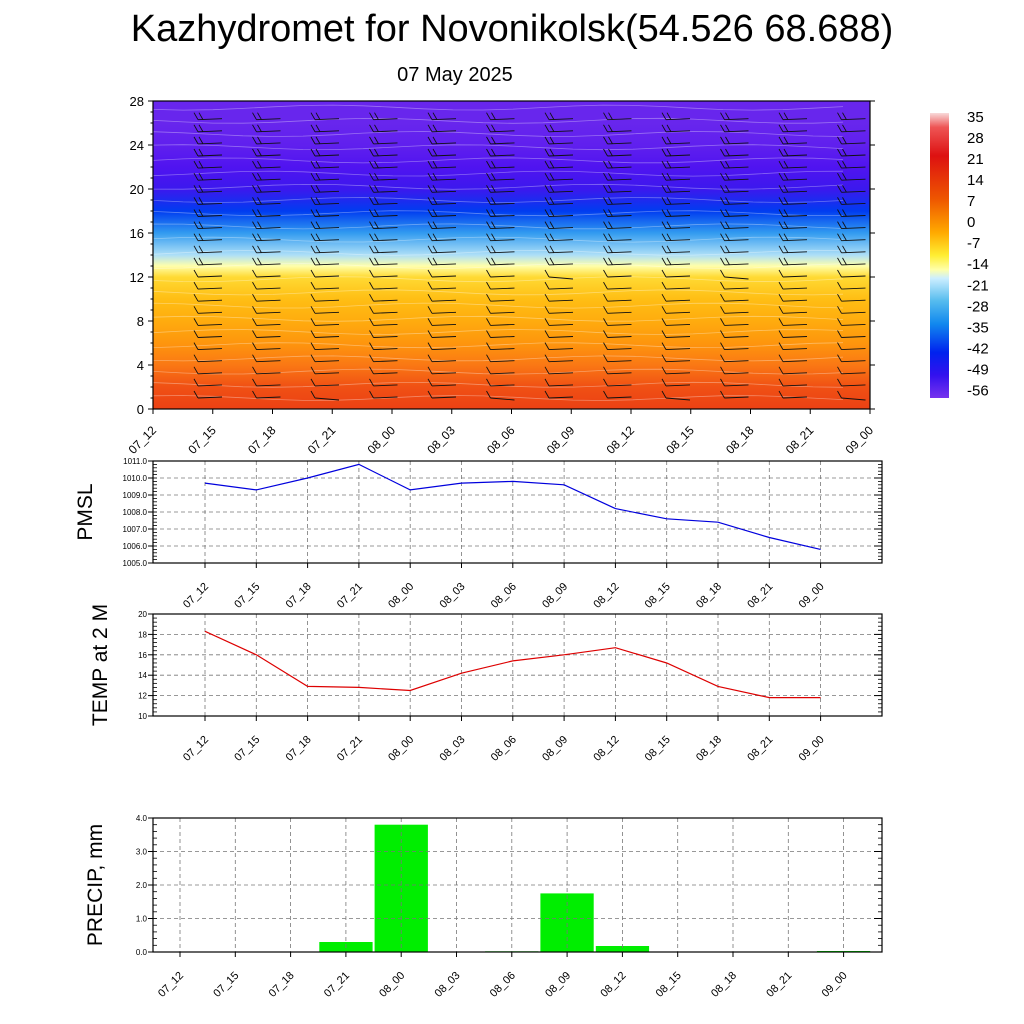 Image resolution: width=1024 pixels, height=1024 pixels. I want to click on x-tick-label: 08_09, so click(555, 596).